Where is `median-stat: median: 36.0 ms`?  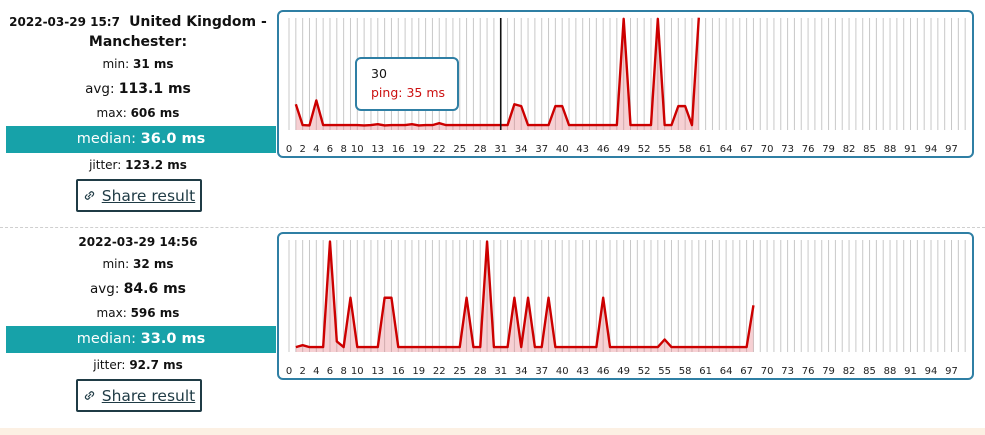
median-stat: median: 36.0 ms is located at coordinates (141, 139).